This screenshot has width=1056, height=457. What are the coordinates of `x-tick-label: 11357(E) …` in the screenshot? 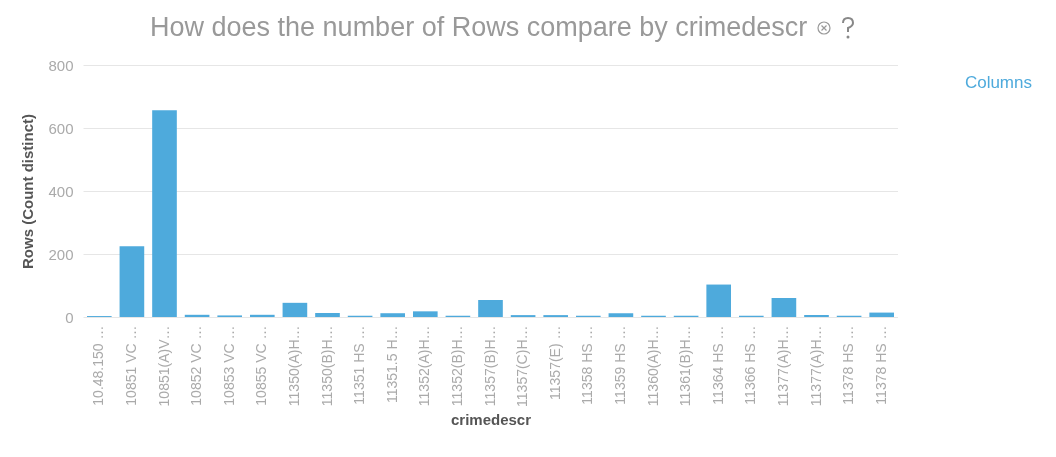 It's located at (554, 362).